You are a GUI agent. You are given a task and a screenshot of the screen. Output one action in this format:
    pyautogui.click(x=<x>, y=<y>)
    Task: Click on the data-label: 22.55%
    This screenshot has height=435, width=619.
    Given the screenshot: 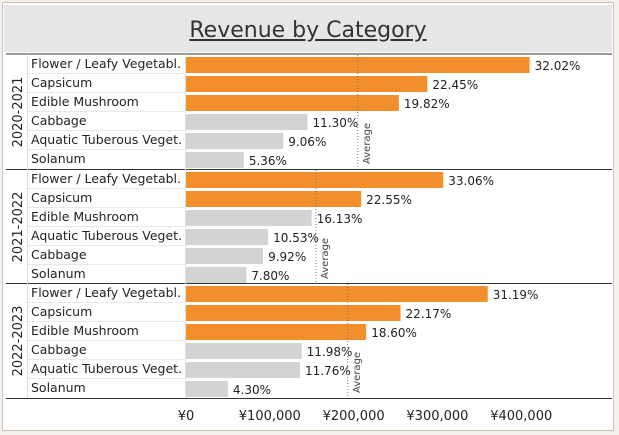 What is the action you would take?
    pyautogui.click(x=389, y=200)
    